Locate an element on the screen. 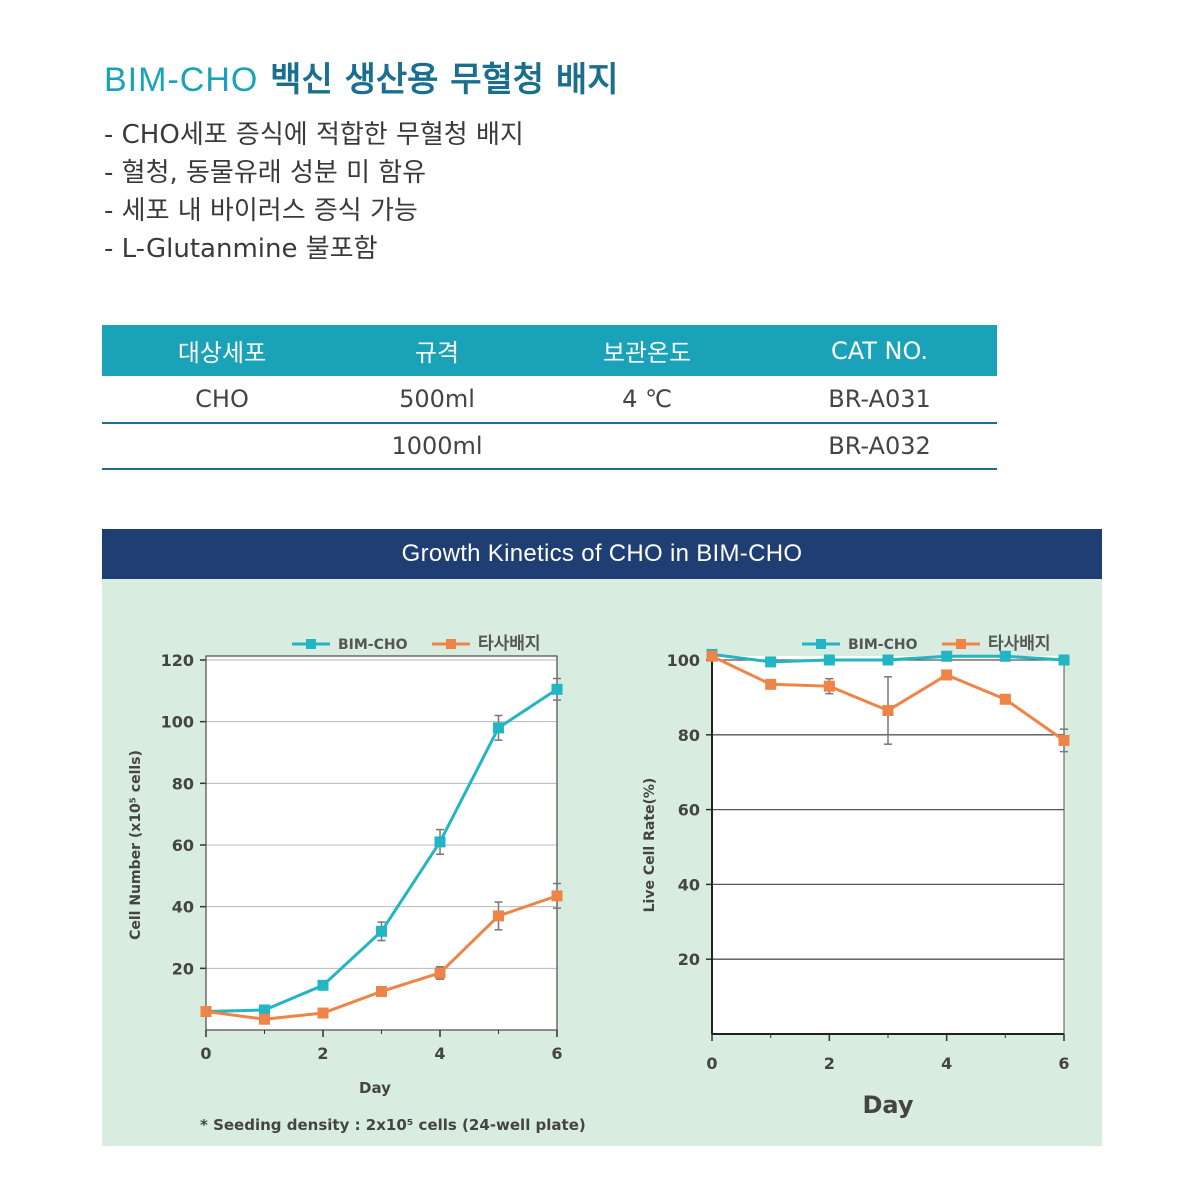  spec-header-row: 대상세포 규격 보관온도 CAT NO. is located at coordinates (549, 350).